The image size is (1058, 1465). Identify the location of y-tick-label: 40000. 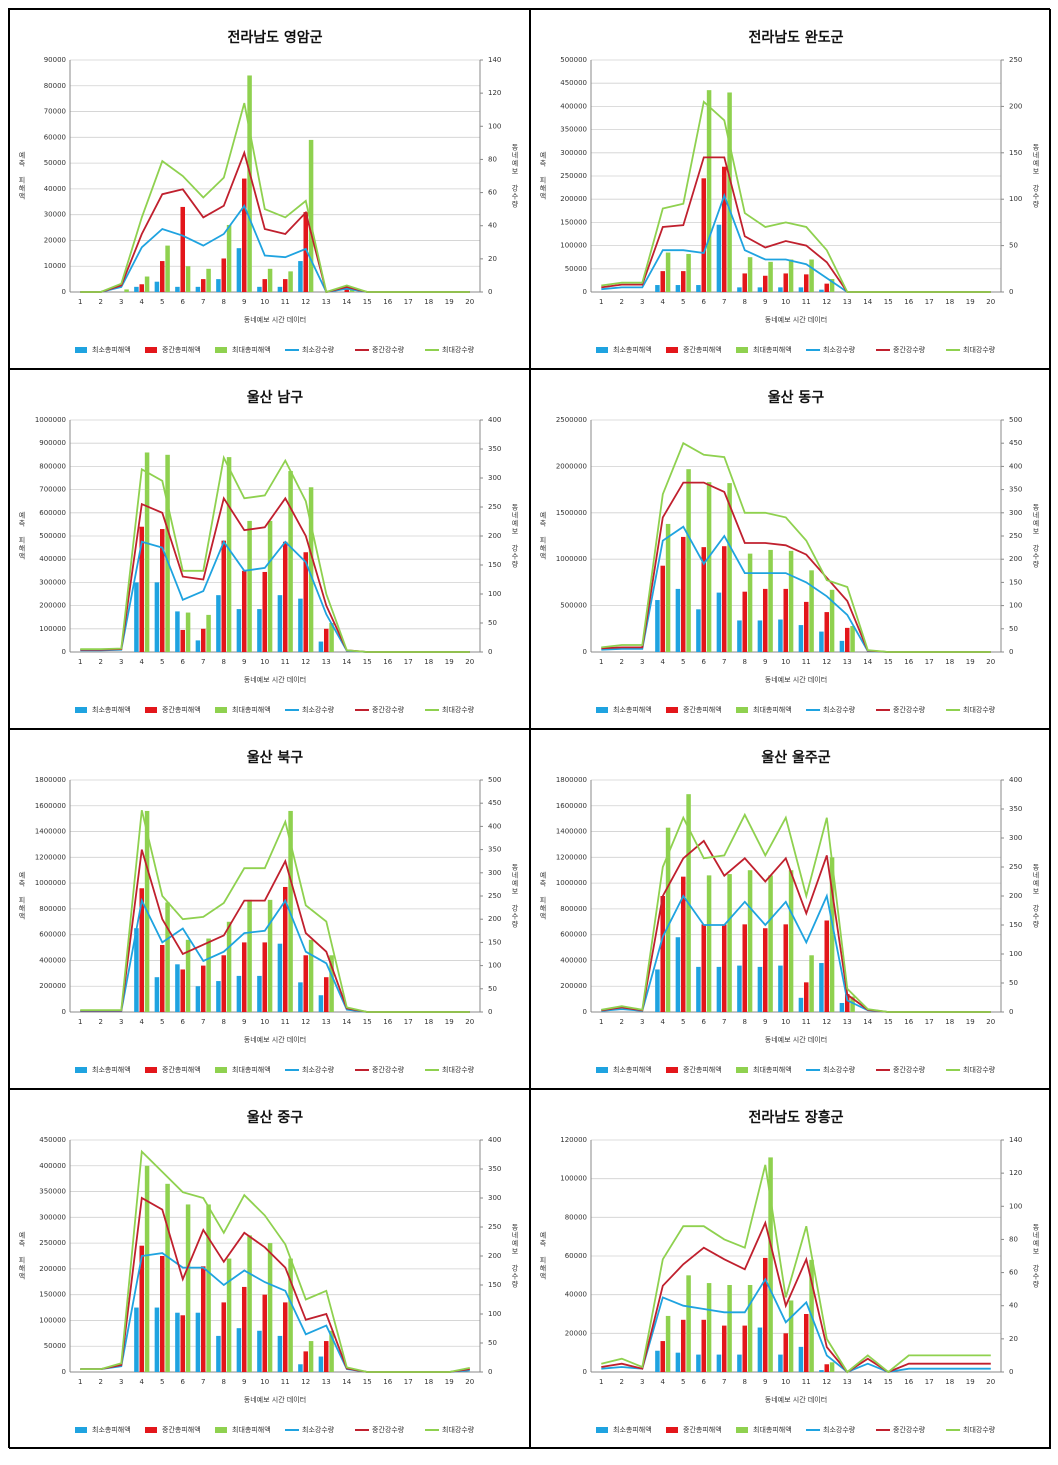
(576, 1295).